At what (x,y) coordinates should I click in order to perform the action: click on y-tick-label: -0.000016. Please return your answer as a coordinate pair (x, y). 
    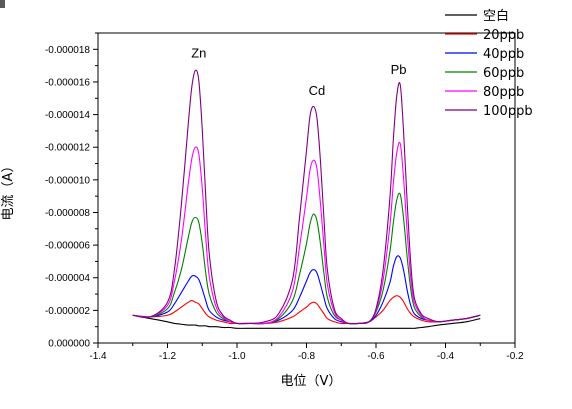
    Looking at the image, I should click on (67, 82).